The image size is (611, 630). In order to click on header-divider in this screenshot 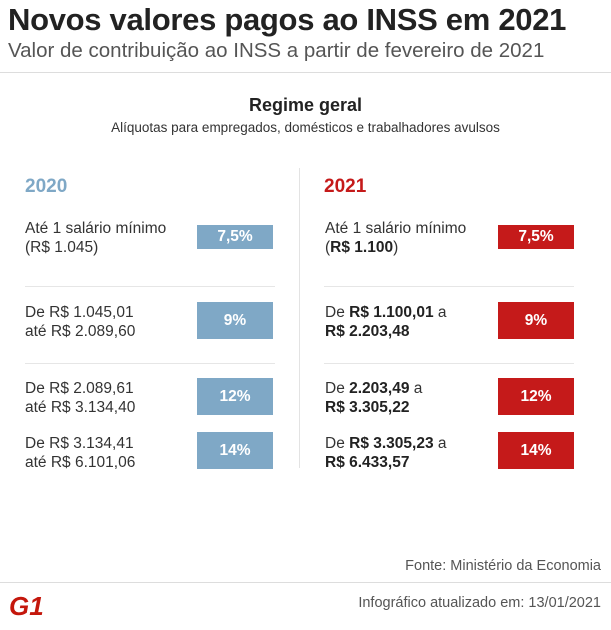, I will do `click(305, 72)`.